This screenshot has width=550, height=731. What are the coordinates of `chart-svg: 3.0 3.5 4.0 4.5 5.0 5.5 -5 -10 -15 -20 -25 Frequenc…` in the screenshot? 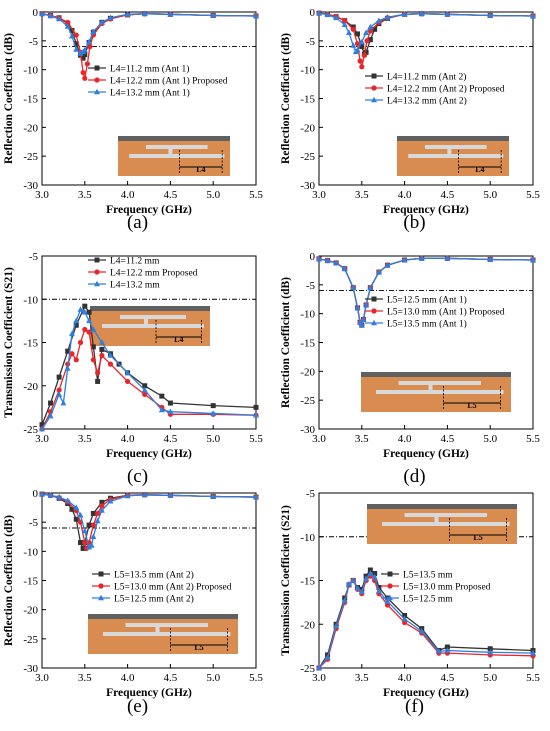 It's located at (410, 593).